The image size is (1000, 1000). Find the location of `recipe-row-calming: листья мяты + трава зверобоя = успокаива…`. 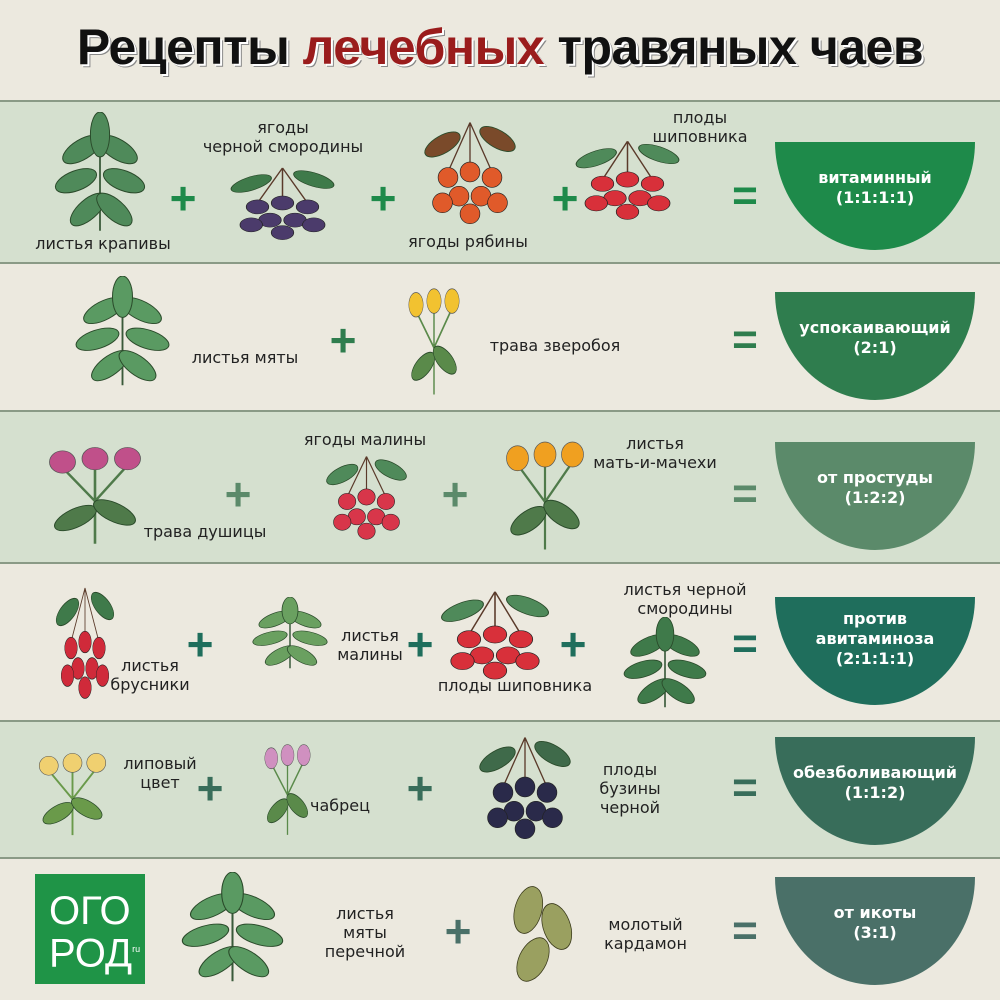

recipe-row-calming: листья мяты + трава зверобоя = успокаива… is located at coordinates (500, 336).